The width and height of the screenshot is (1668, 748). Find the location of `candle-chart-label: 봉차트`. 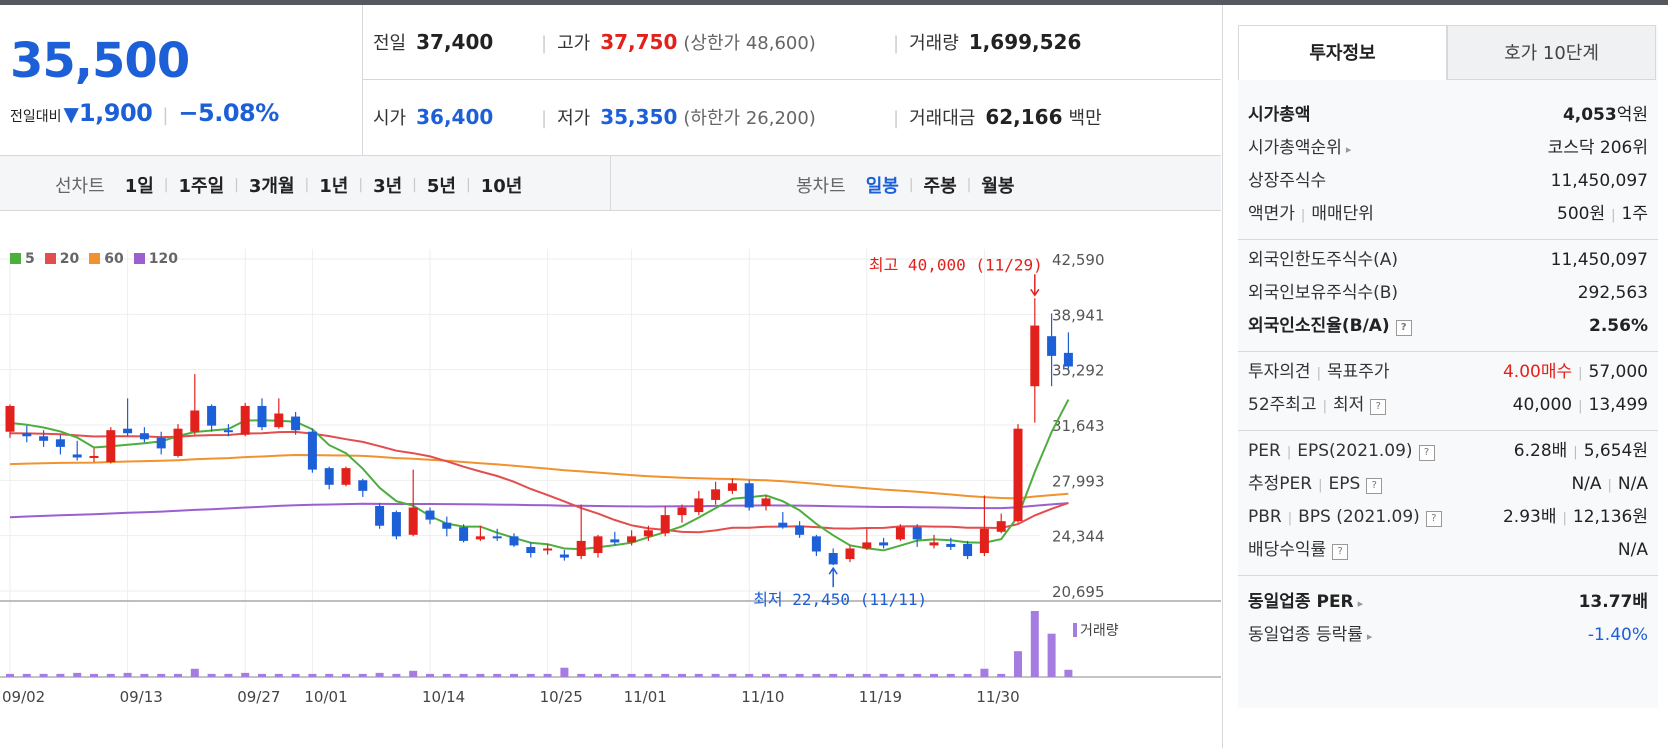

candle-chart-label: 봉차트 is located at coordinates (821, 186).